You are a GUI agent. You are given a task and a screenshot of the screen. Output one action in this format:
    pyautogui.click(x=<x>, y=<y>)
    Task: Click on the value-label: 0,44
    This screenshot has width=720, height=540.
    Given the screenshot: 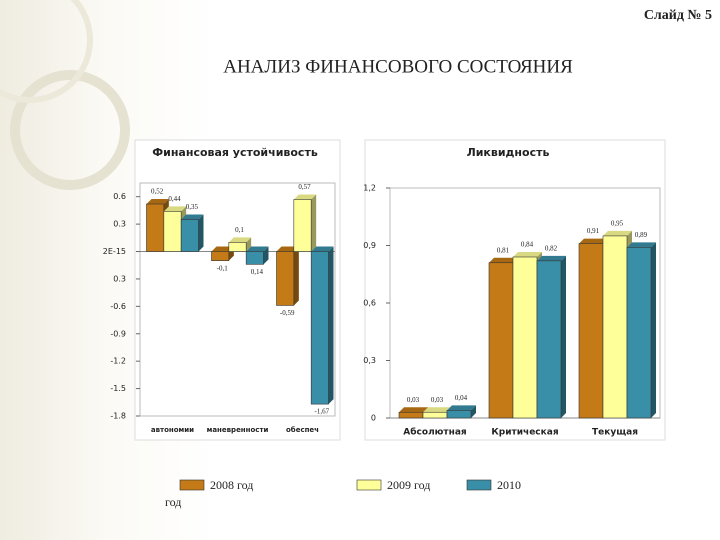 What is the action you would take?
    pyautogui.click(x=174, y=199)
    